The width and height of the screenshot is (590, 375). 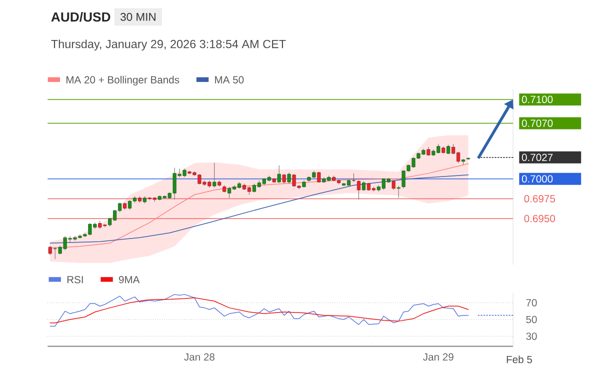 What do you see at coordinates (438, 356) in the screenshot?
I see `x-tick-label: Jan 29` at bounding box center [438, 356].